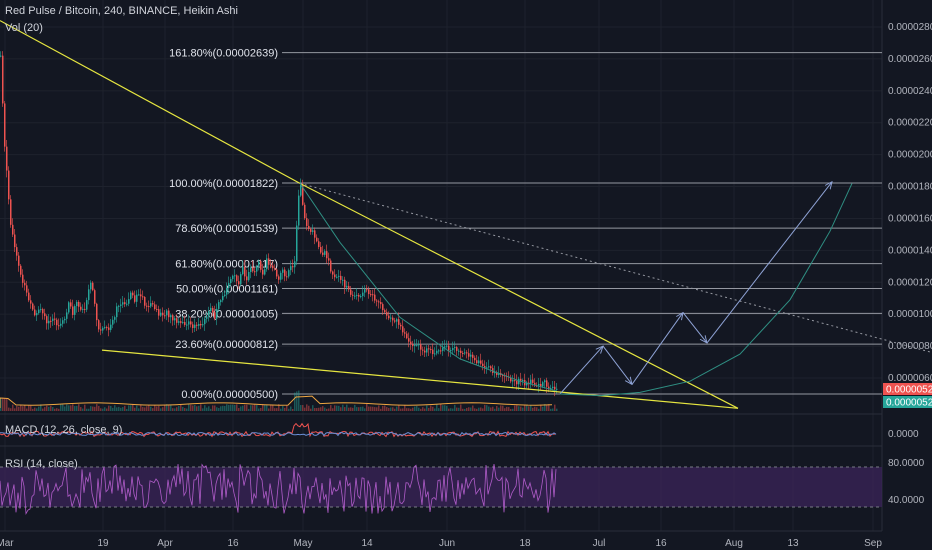  What do you see at coordinates (279, 400) in the screenshot?
I see `volume-series` at bounding box center [279, 400].